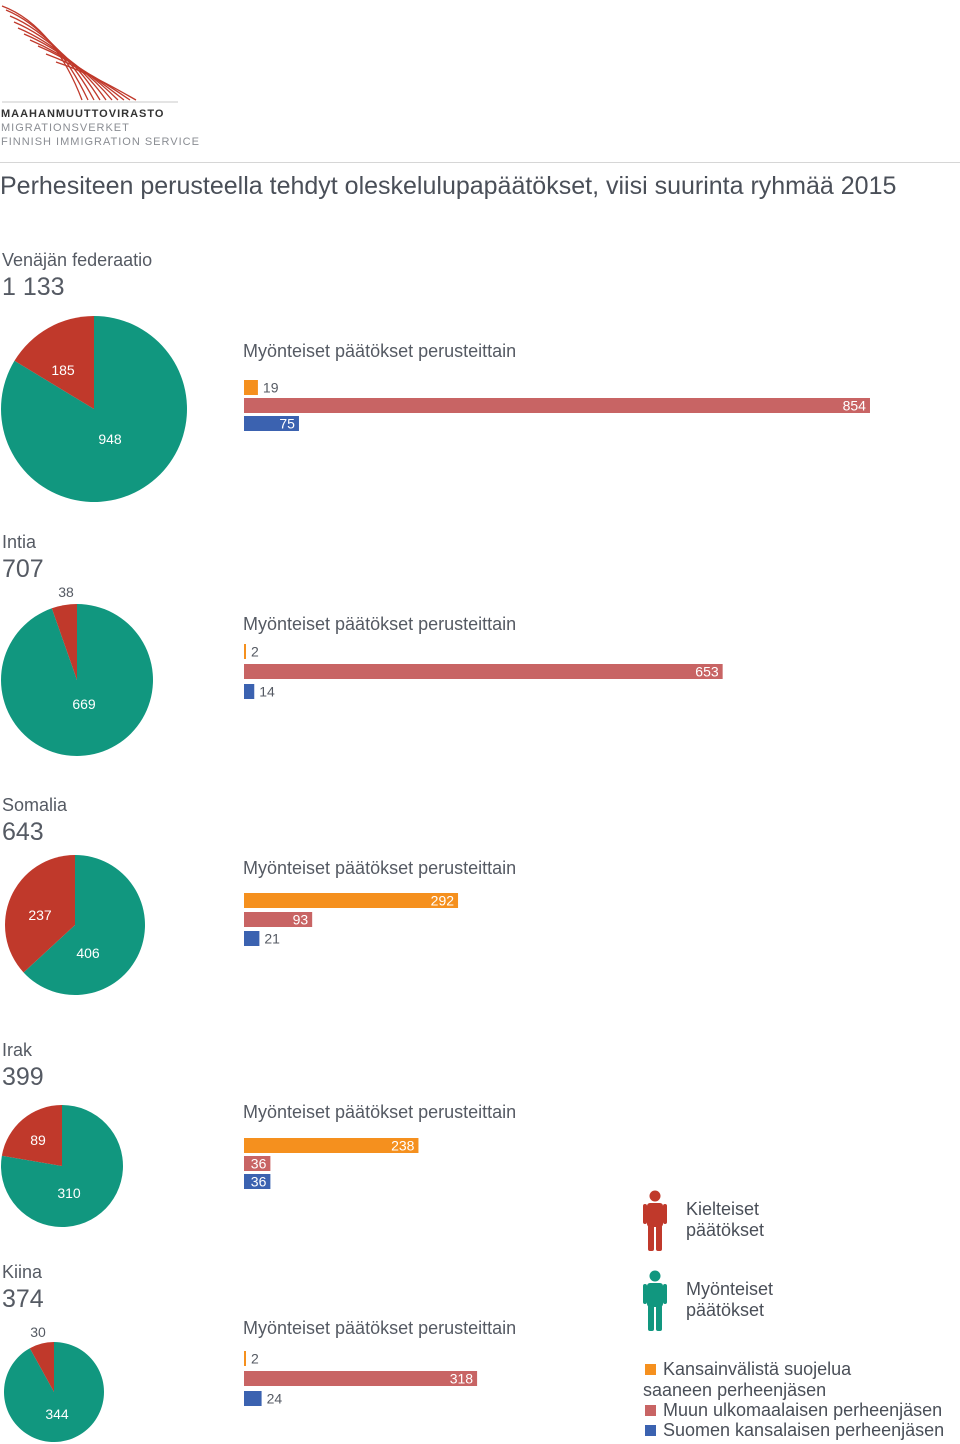 This screenshot has width=960, height=1444. Describe the element at coordinates (23, 1299) in the screenshot. I see `country-total-kiina: 374` at that location.